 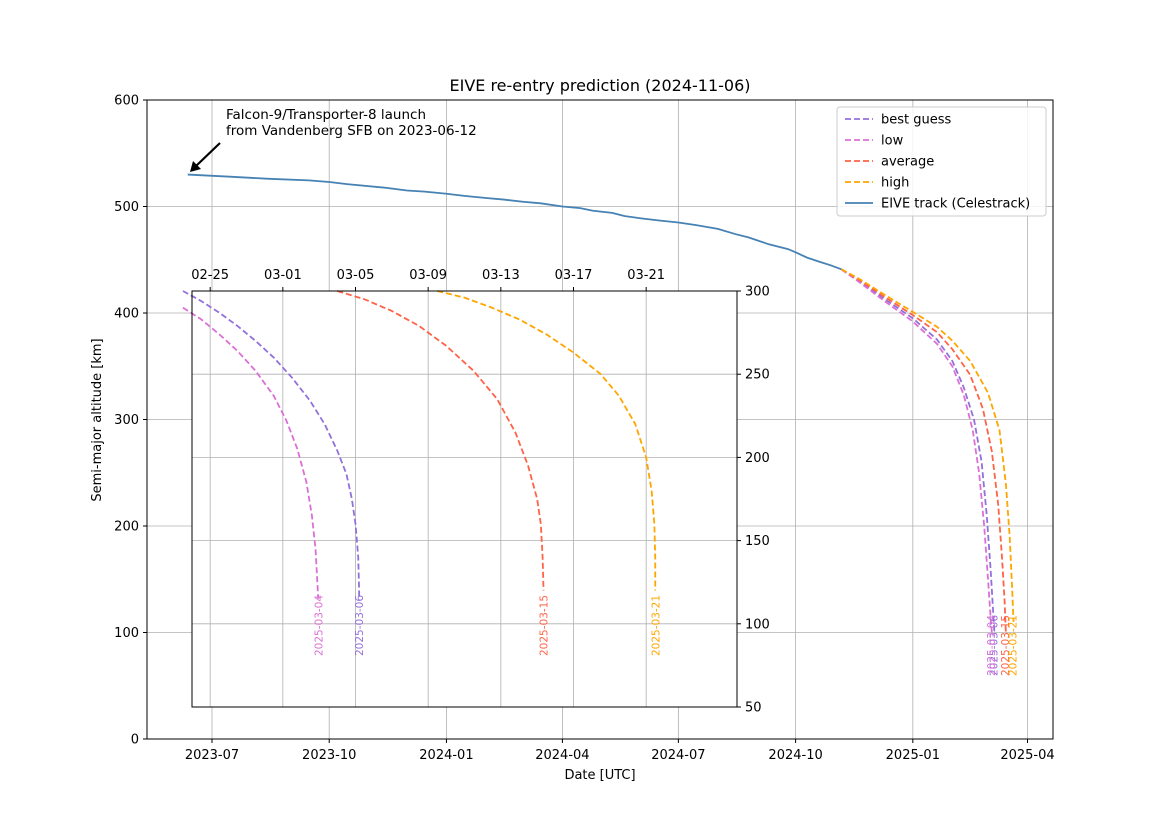 What do you see at coordinates (487, 625) in the screenshot?
I see `inset-reentry-labels: 2025-03-04 2025-03-06 2025-03-15 2025-03-21` at bounding box center [487, 625].